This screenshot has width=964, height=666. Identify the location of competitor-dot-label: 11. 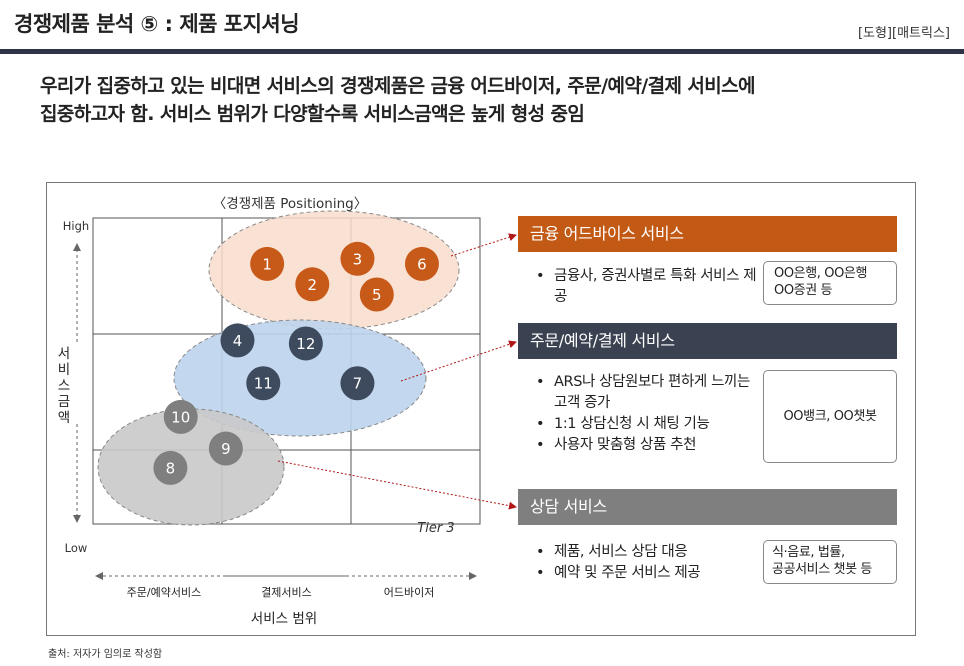
(263, 384).